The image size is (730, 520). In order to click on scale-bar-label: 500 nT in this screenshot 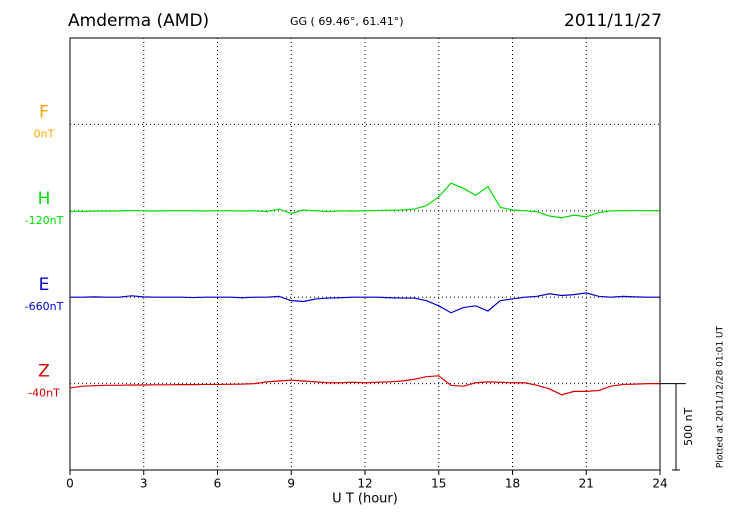, I will do `click(688, 426)`.